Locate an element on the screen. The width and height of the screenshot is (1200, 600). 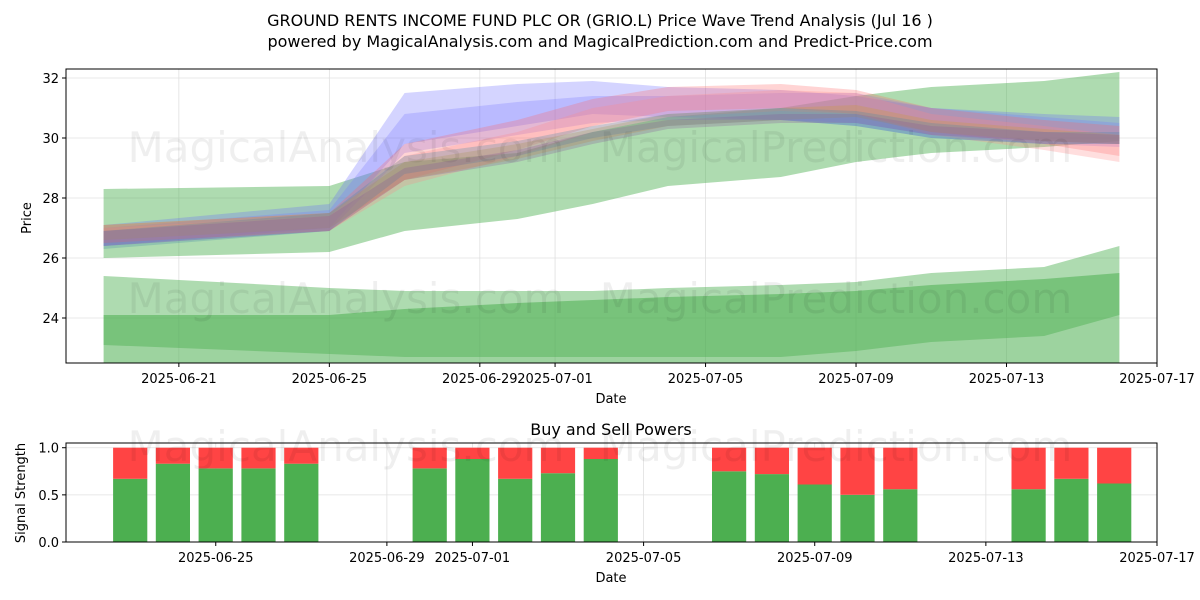
price-xtick-label-4: 2025-07-05 is located at coordinates (706, 379).